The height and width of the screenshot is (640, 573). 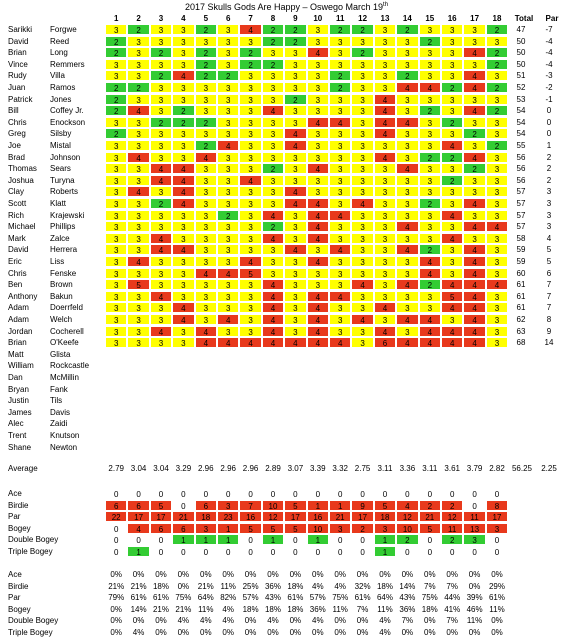 What do you see at coordinates (407, 517) in the screenshot?
I see `count: 12` at bounding box center [407, 517].